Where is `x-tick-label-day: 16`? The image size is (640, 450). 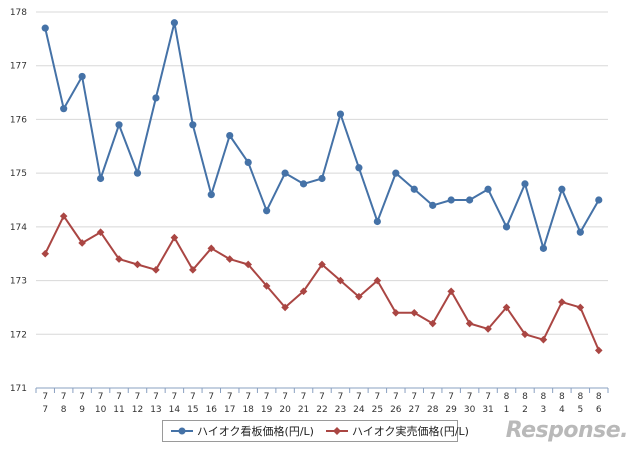 x-tick-label-day: 16 is located at coordinates (212, 410).